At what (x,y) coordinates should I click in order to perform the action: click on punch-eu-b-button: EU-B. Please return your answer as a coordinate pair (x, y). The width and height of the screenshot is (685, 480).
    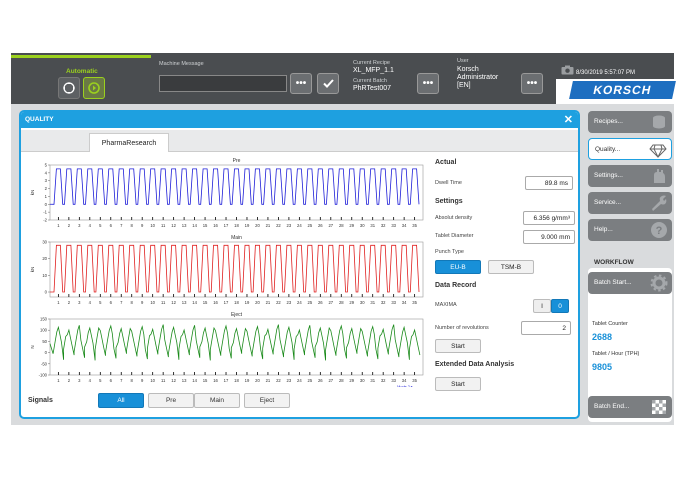
    Looking at the image, I should click on (458, 267).